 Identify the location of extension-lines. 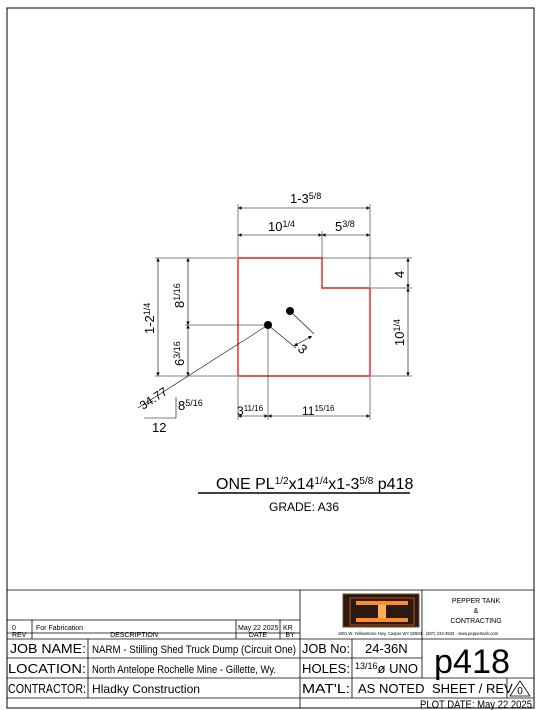
(283, 312).